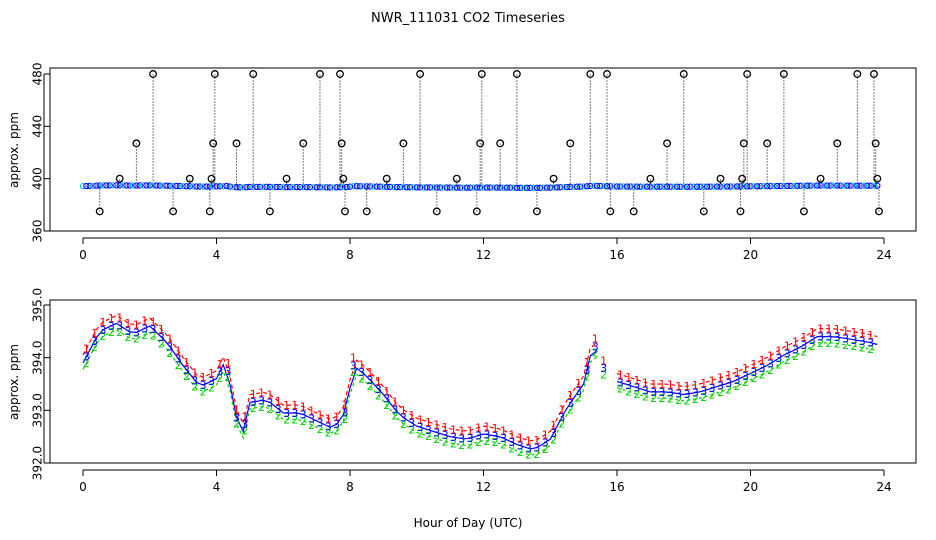 The width and height of the screenshot is (936, 540). Describe the element at coordinates (616, 255) in the screenshot. I see `top-x-tick-label: 16` at that location.